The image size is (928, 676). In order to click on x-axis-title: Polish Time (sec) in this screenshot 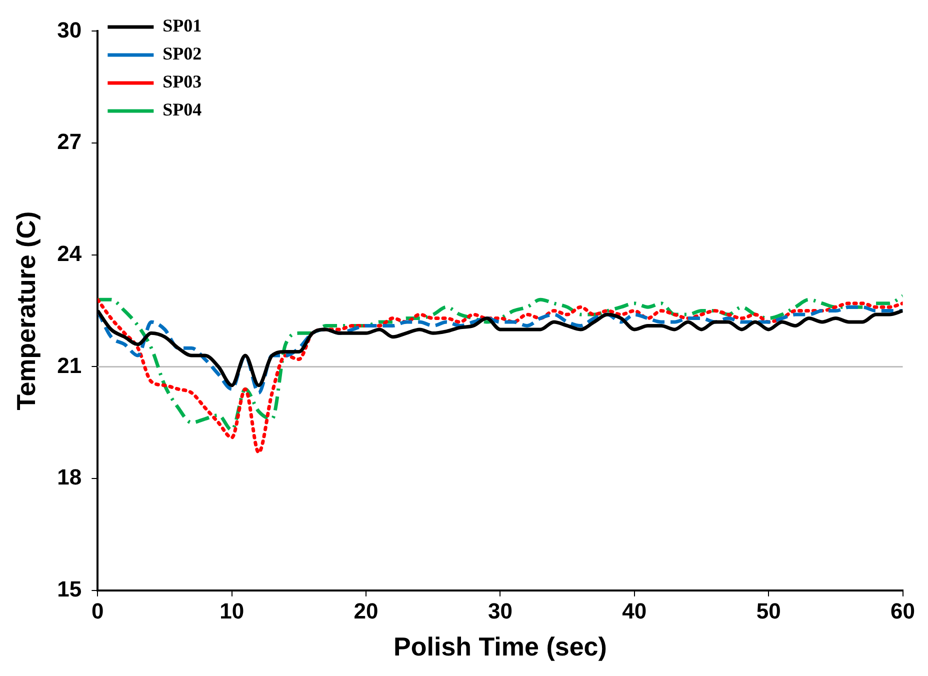, I will do `click(500, 647)`.